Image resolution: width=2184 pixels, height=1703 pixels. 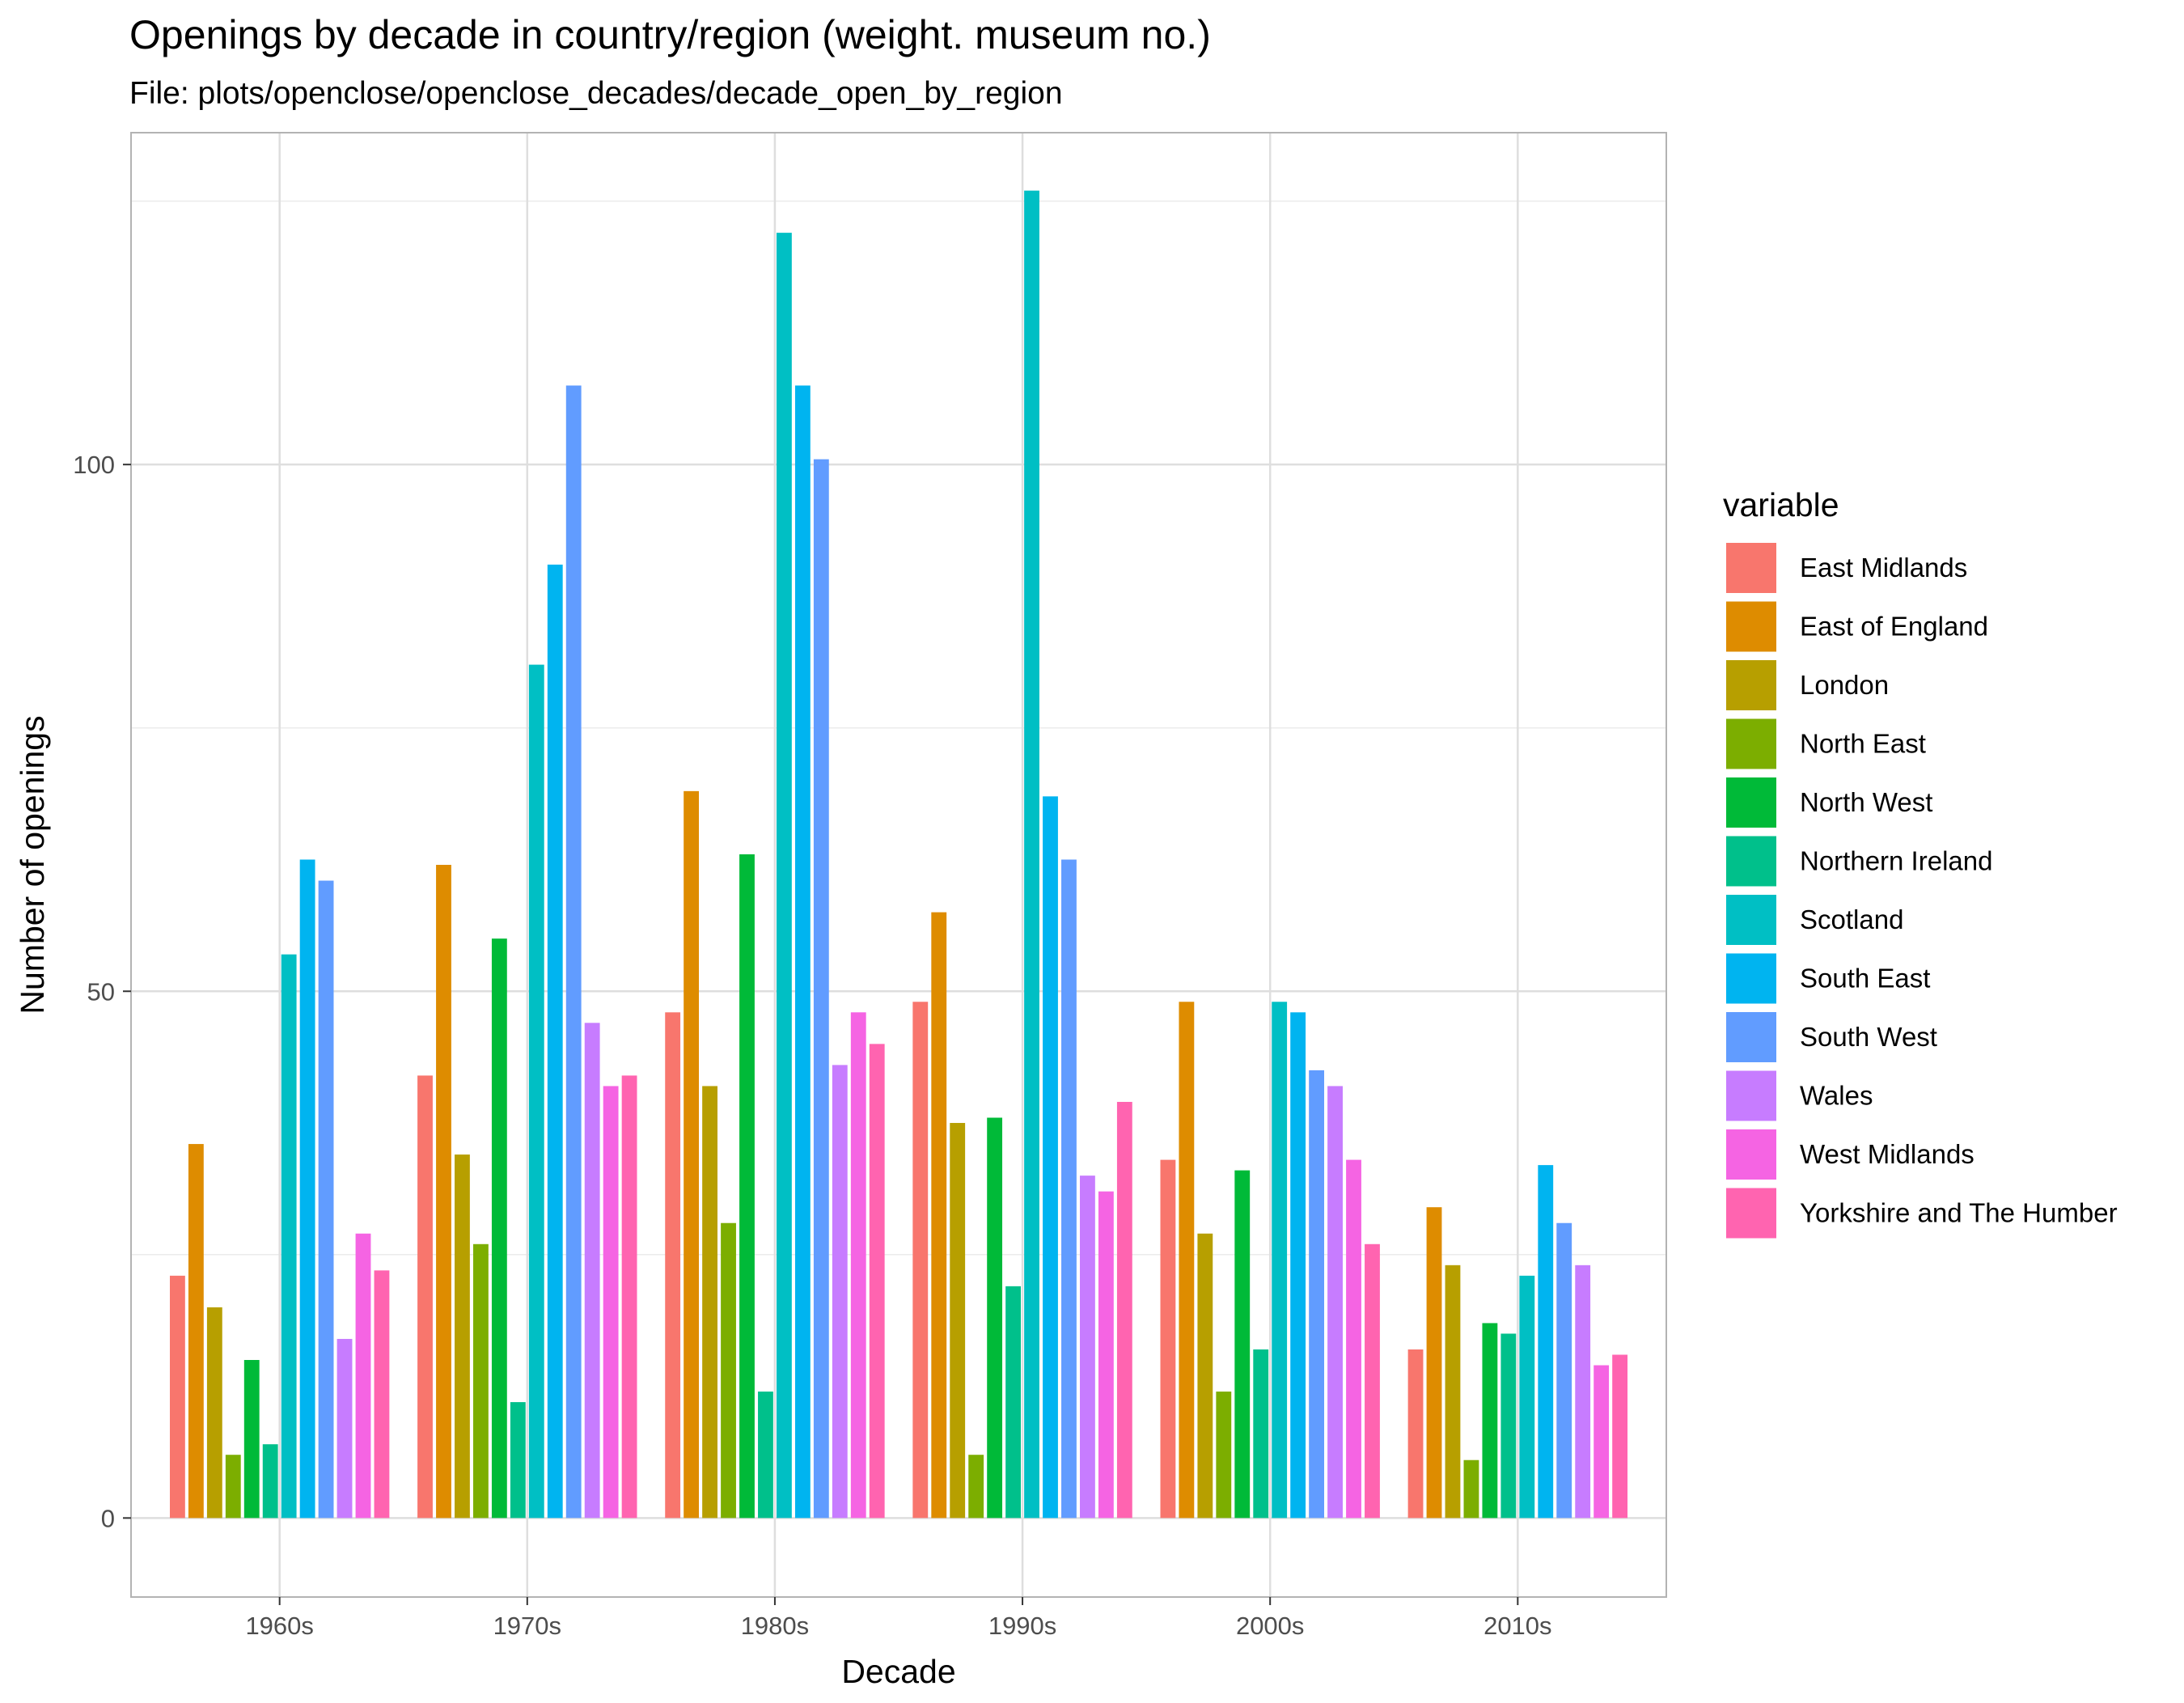 What do you see at coordinates (1781, 504) in the screenshot?
I see `legend-title: variable` at bounding box center [1781, 504].